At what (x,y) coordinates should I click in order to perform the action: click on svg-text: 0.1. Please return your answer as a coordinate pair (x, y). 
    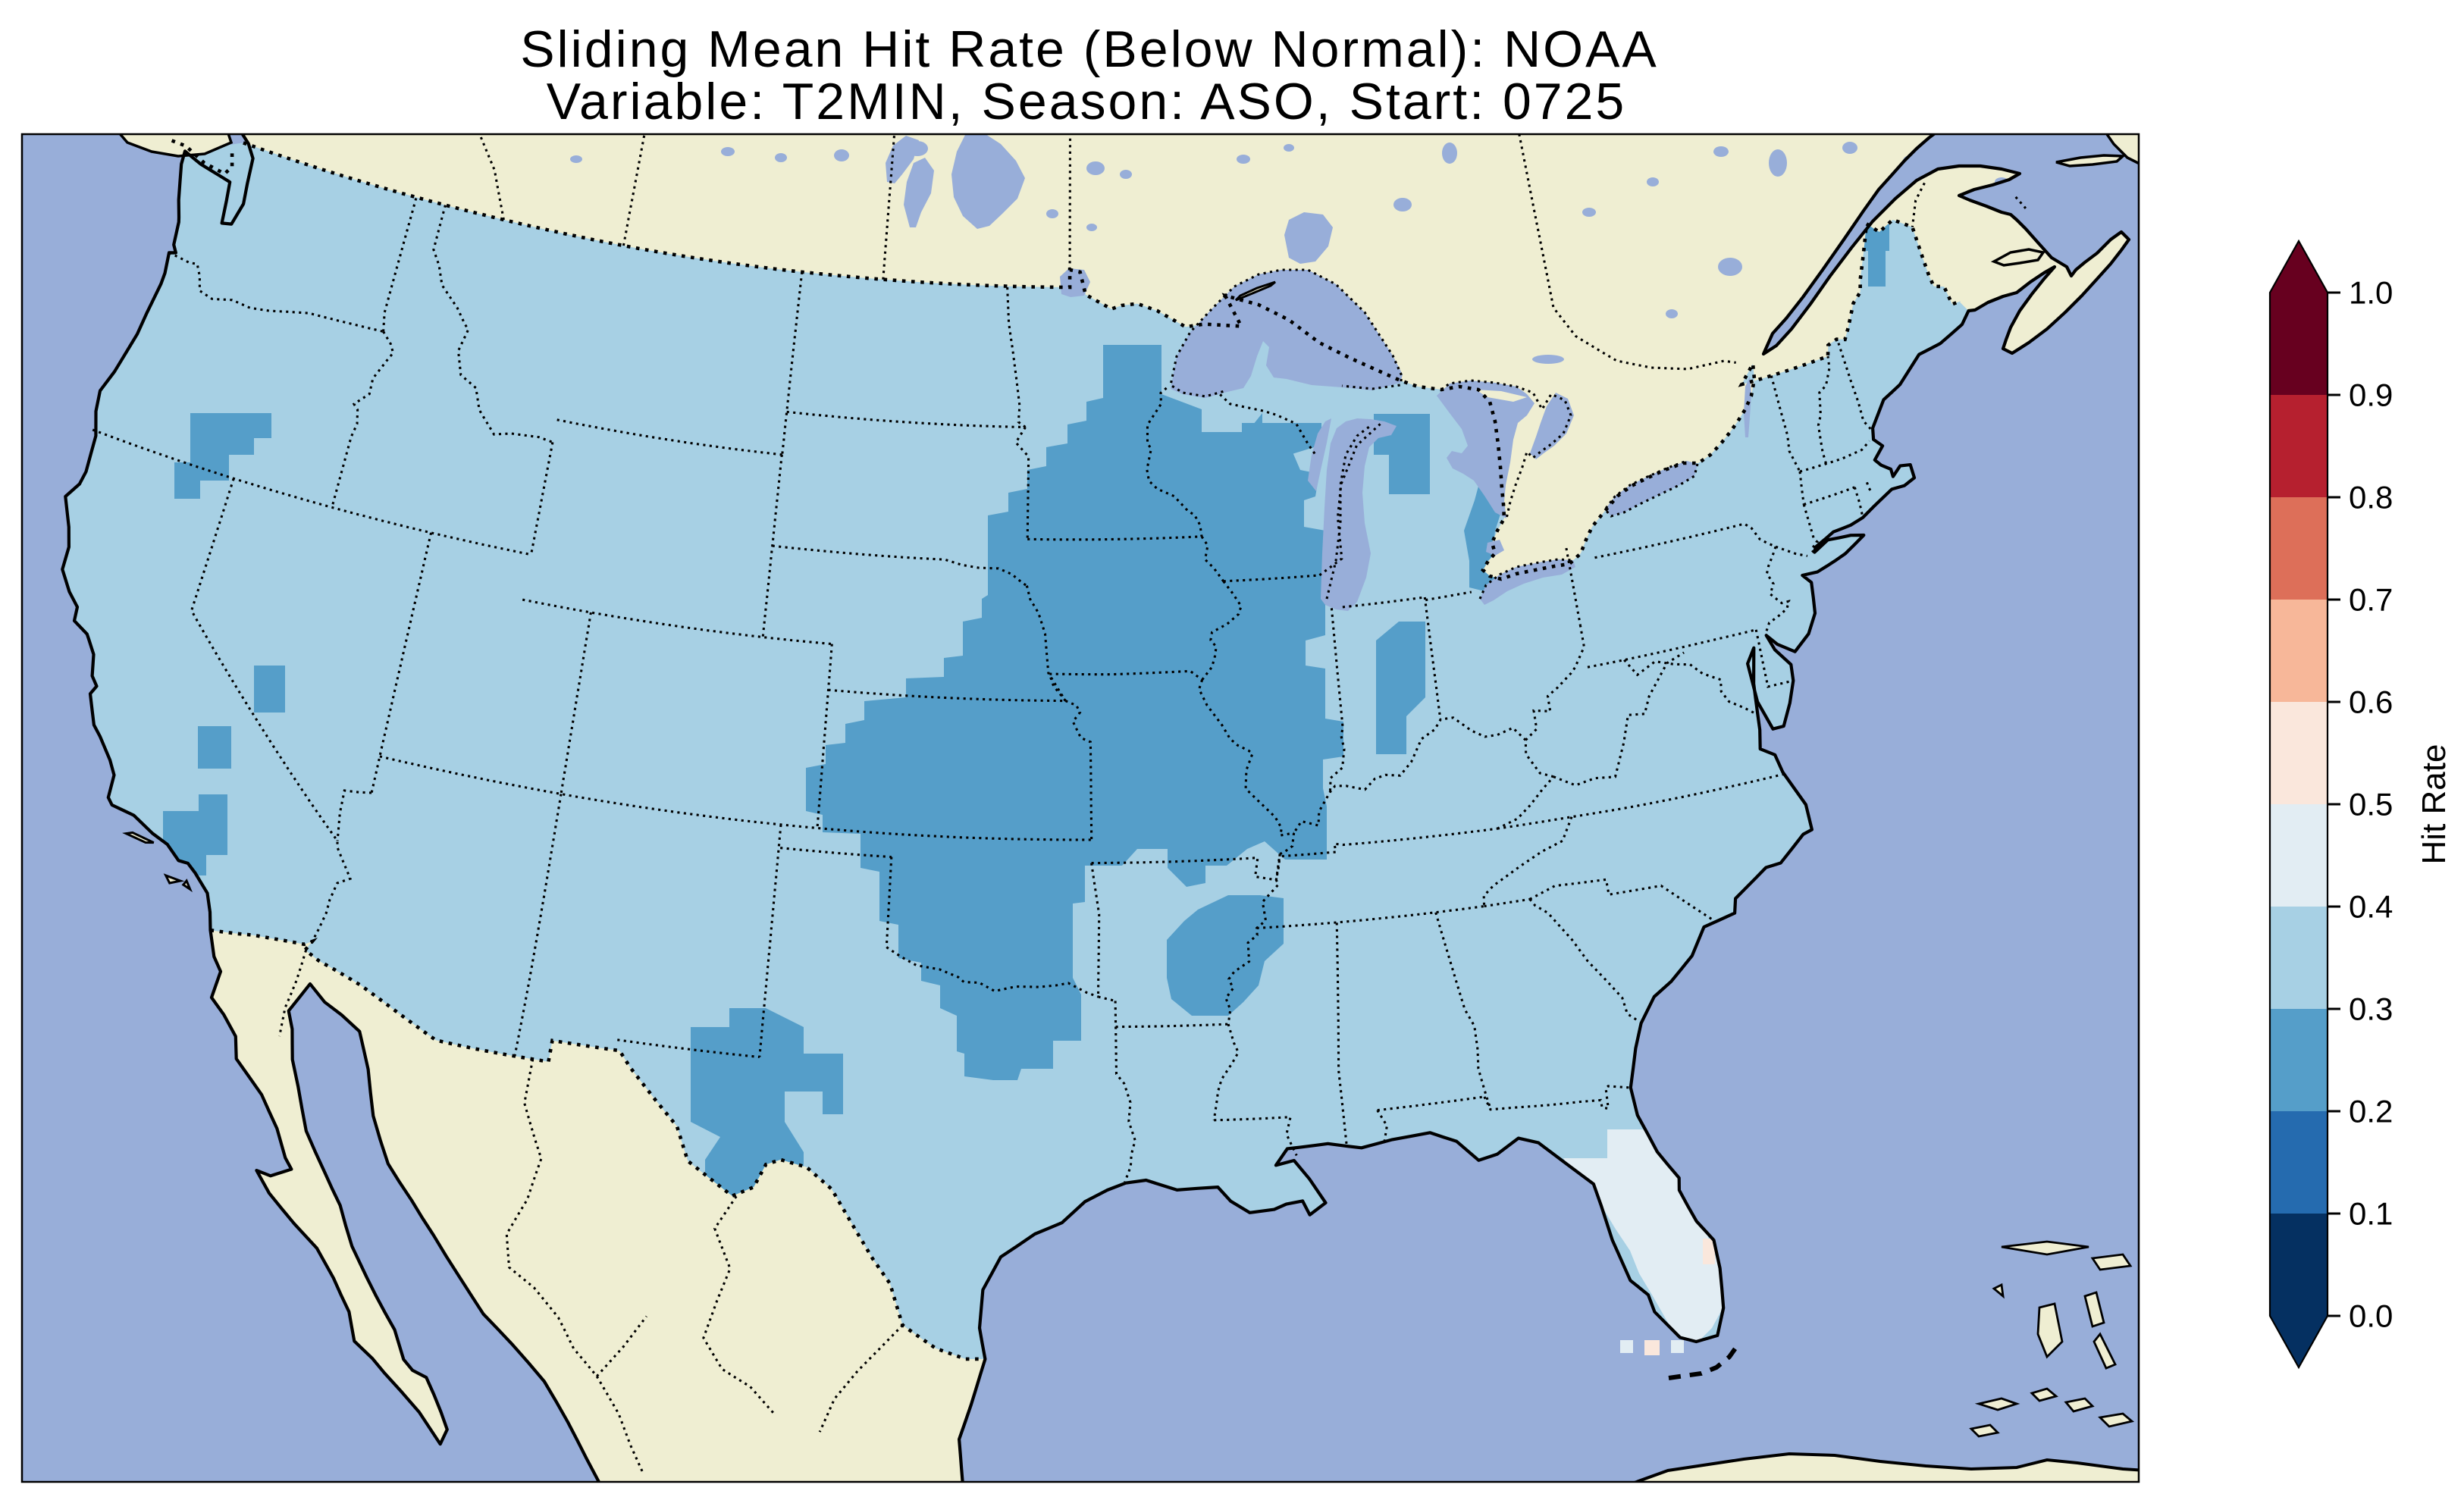
    Looking at the image, I should click on (2371, 1214).